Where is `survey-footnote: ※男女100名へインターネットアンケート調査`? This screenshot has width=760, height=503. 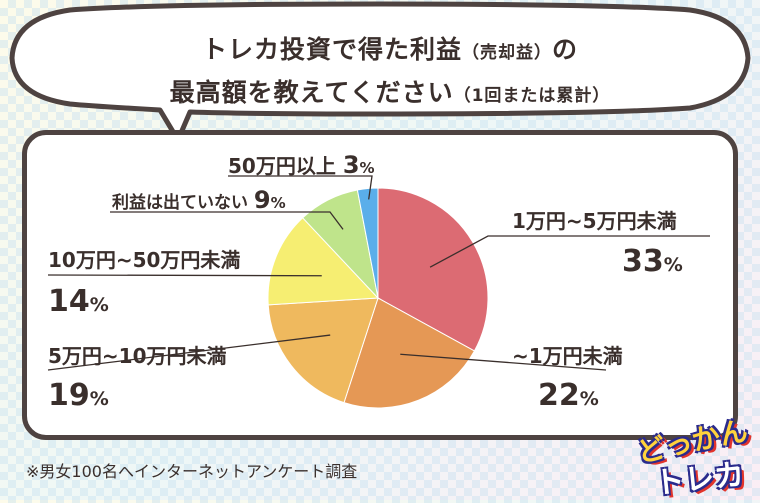
survey-footnote: ※男女100名へインターネットアンケート調査 is located at coordinates (192, 471).